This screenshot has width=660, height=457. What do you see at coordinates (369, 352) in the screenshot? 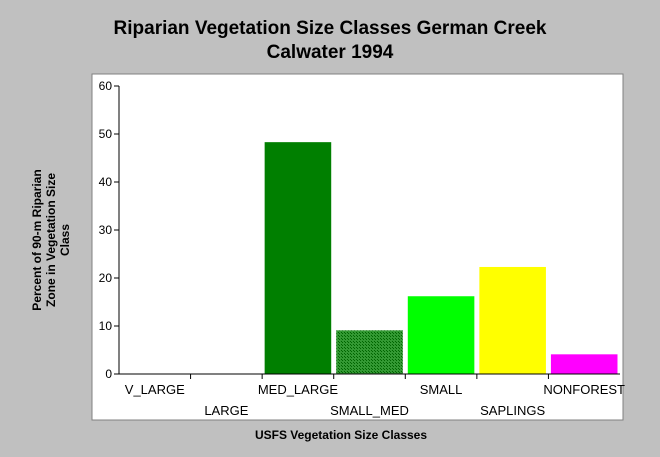
I see `bar-small-med` at bounding box center [369, 352].